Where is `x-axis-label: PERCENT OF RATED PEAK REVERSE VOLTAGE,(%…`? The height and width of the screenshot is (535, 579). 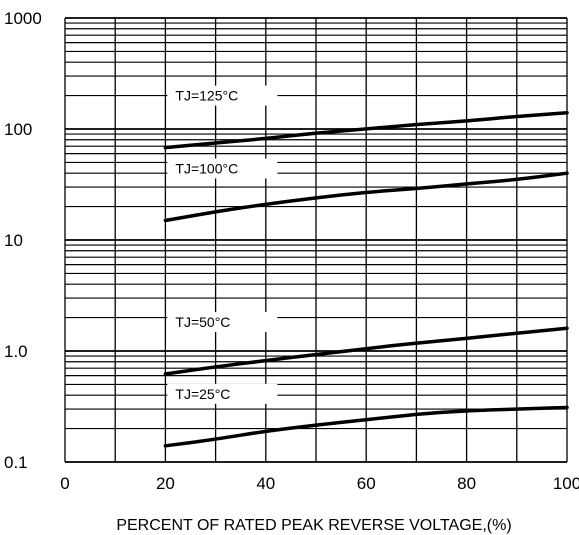
x-axis-label: PERCENT OF RATED PEAK REVERSE VOLTAGE,(%… is located at coordinates (313, 525).